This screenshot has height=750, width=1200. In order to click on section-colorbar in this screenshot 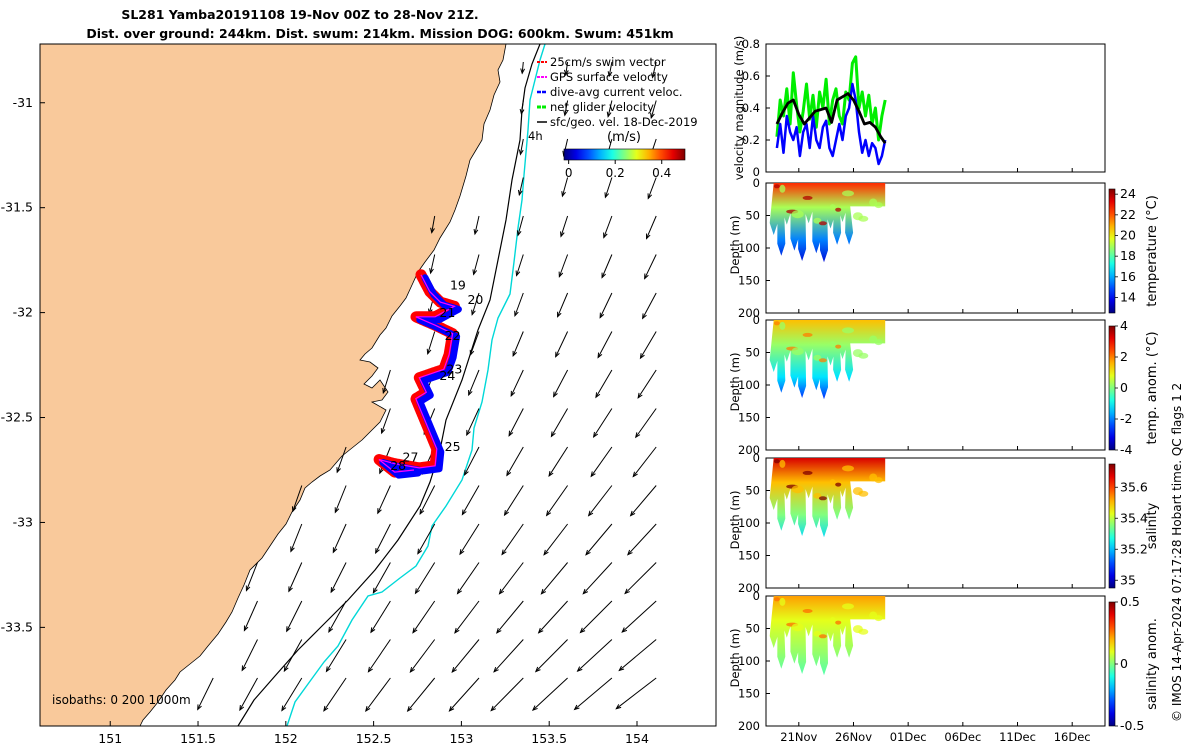, I will do `click(1112, 664)`.